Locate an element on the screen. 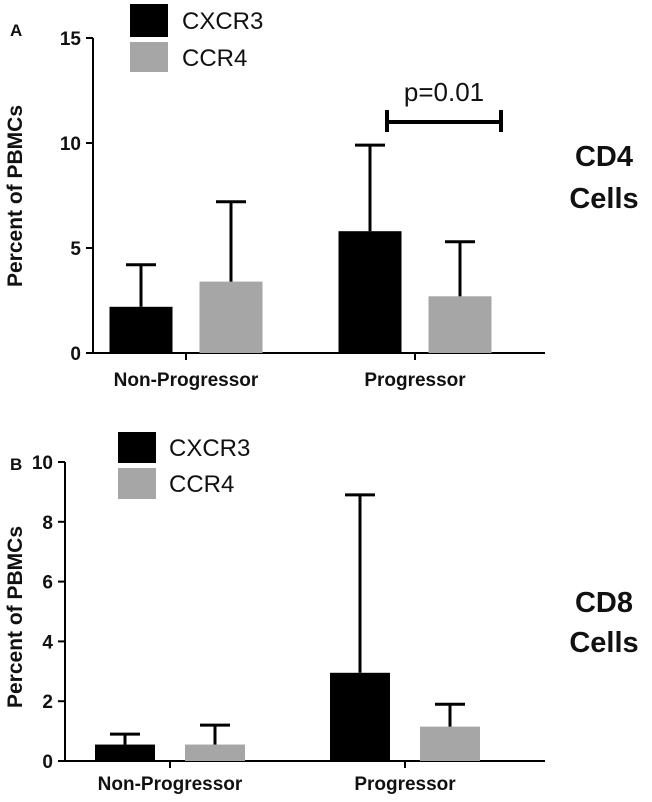 This screenshot has height=802, width=652. cell-type-label: CD4 is located at coordinates (604, 157).